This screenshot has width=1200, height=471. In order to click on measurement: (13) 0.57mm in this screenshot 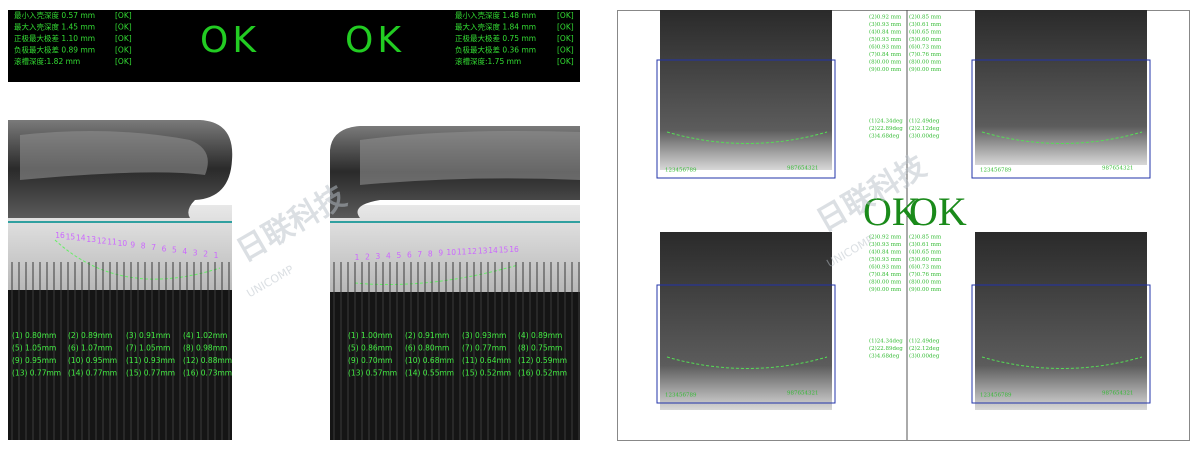, I will do `click(372, 373)`.